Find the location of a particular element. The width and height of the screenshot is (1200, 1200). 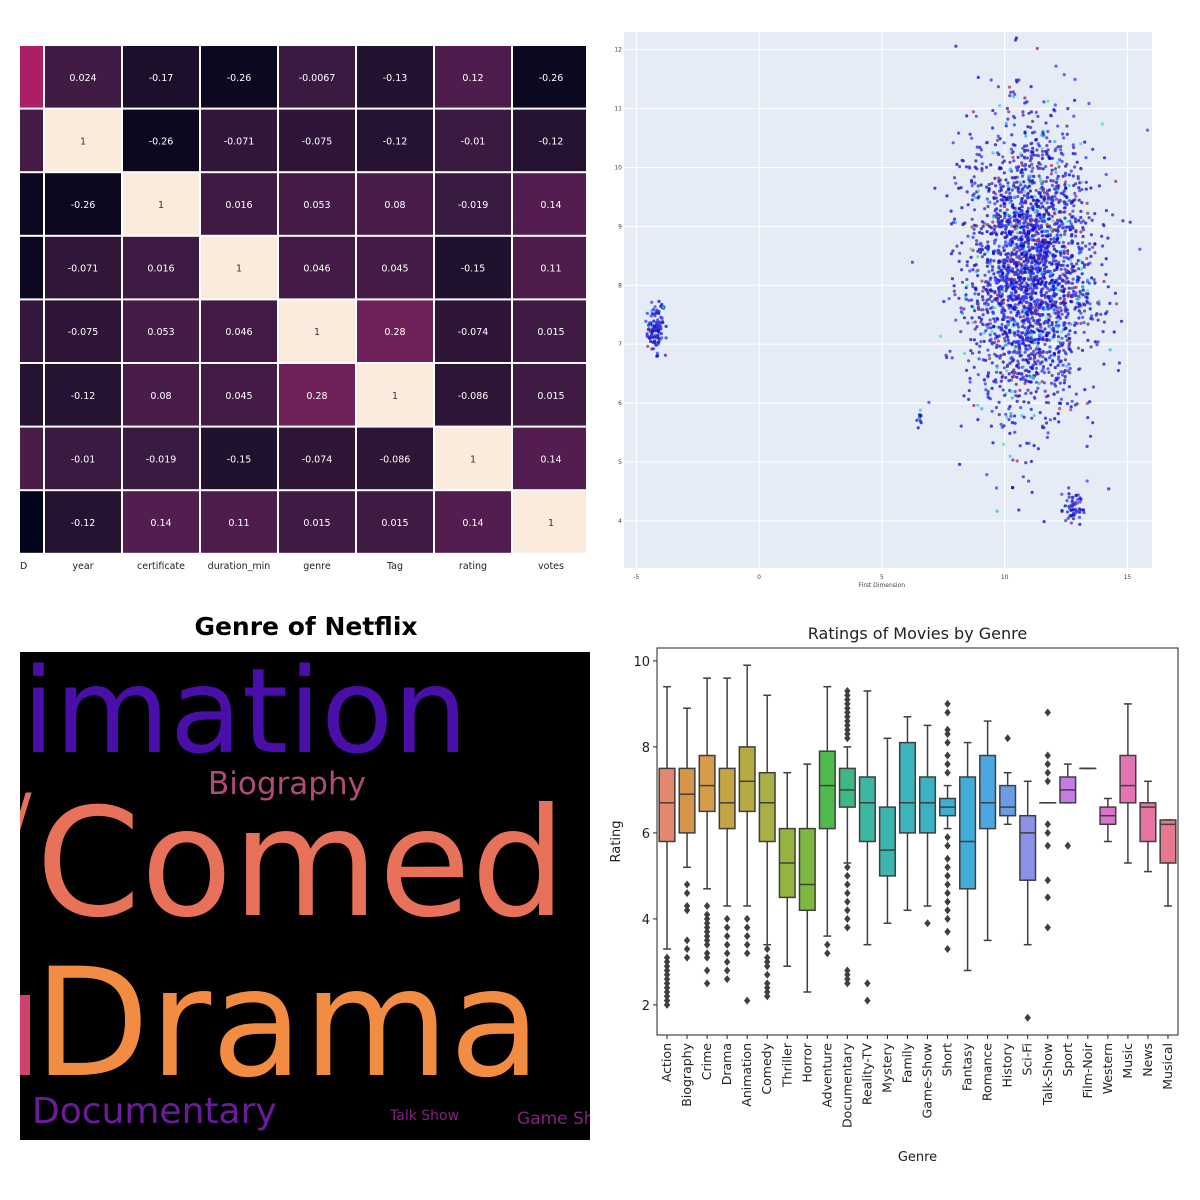

heatmap-cell-label: 0.024 is located at coordinates (82, 78).